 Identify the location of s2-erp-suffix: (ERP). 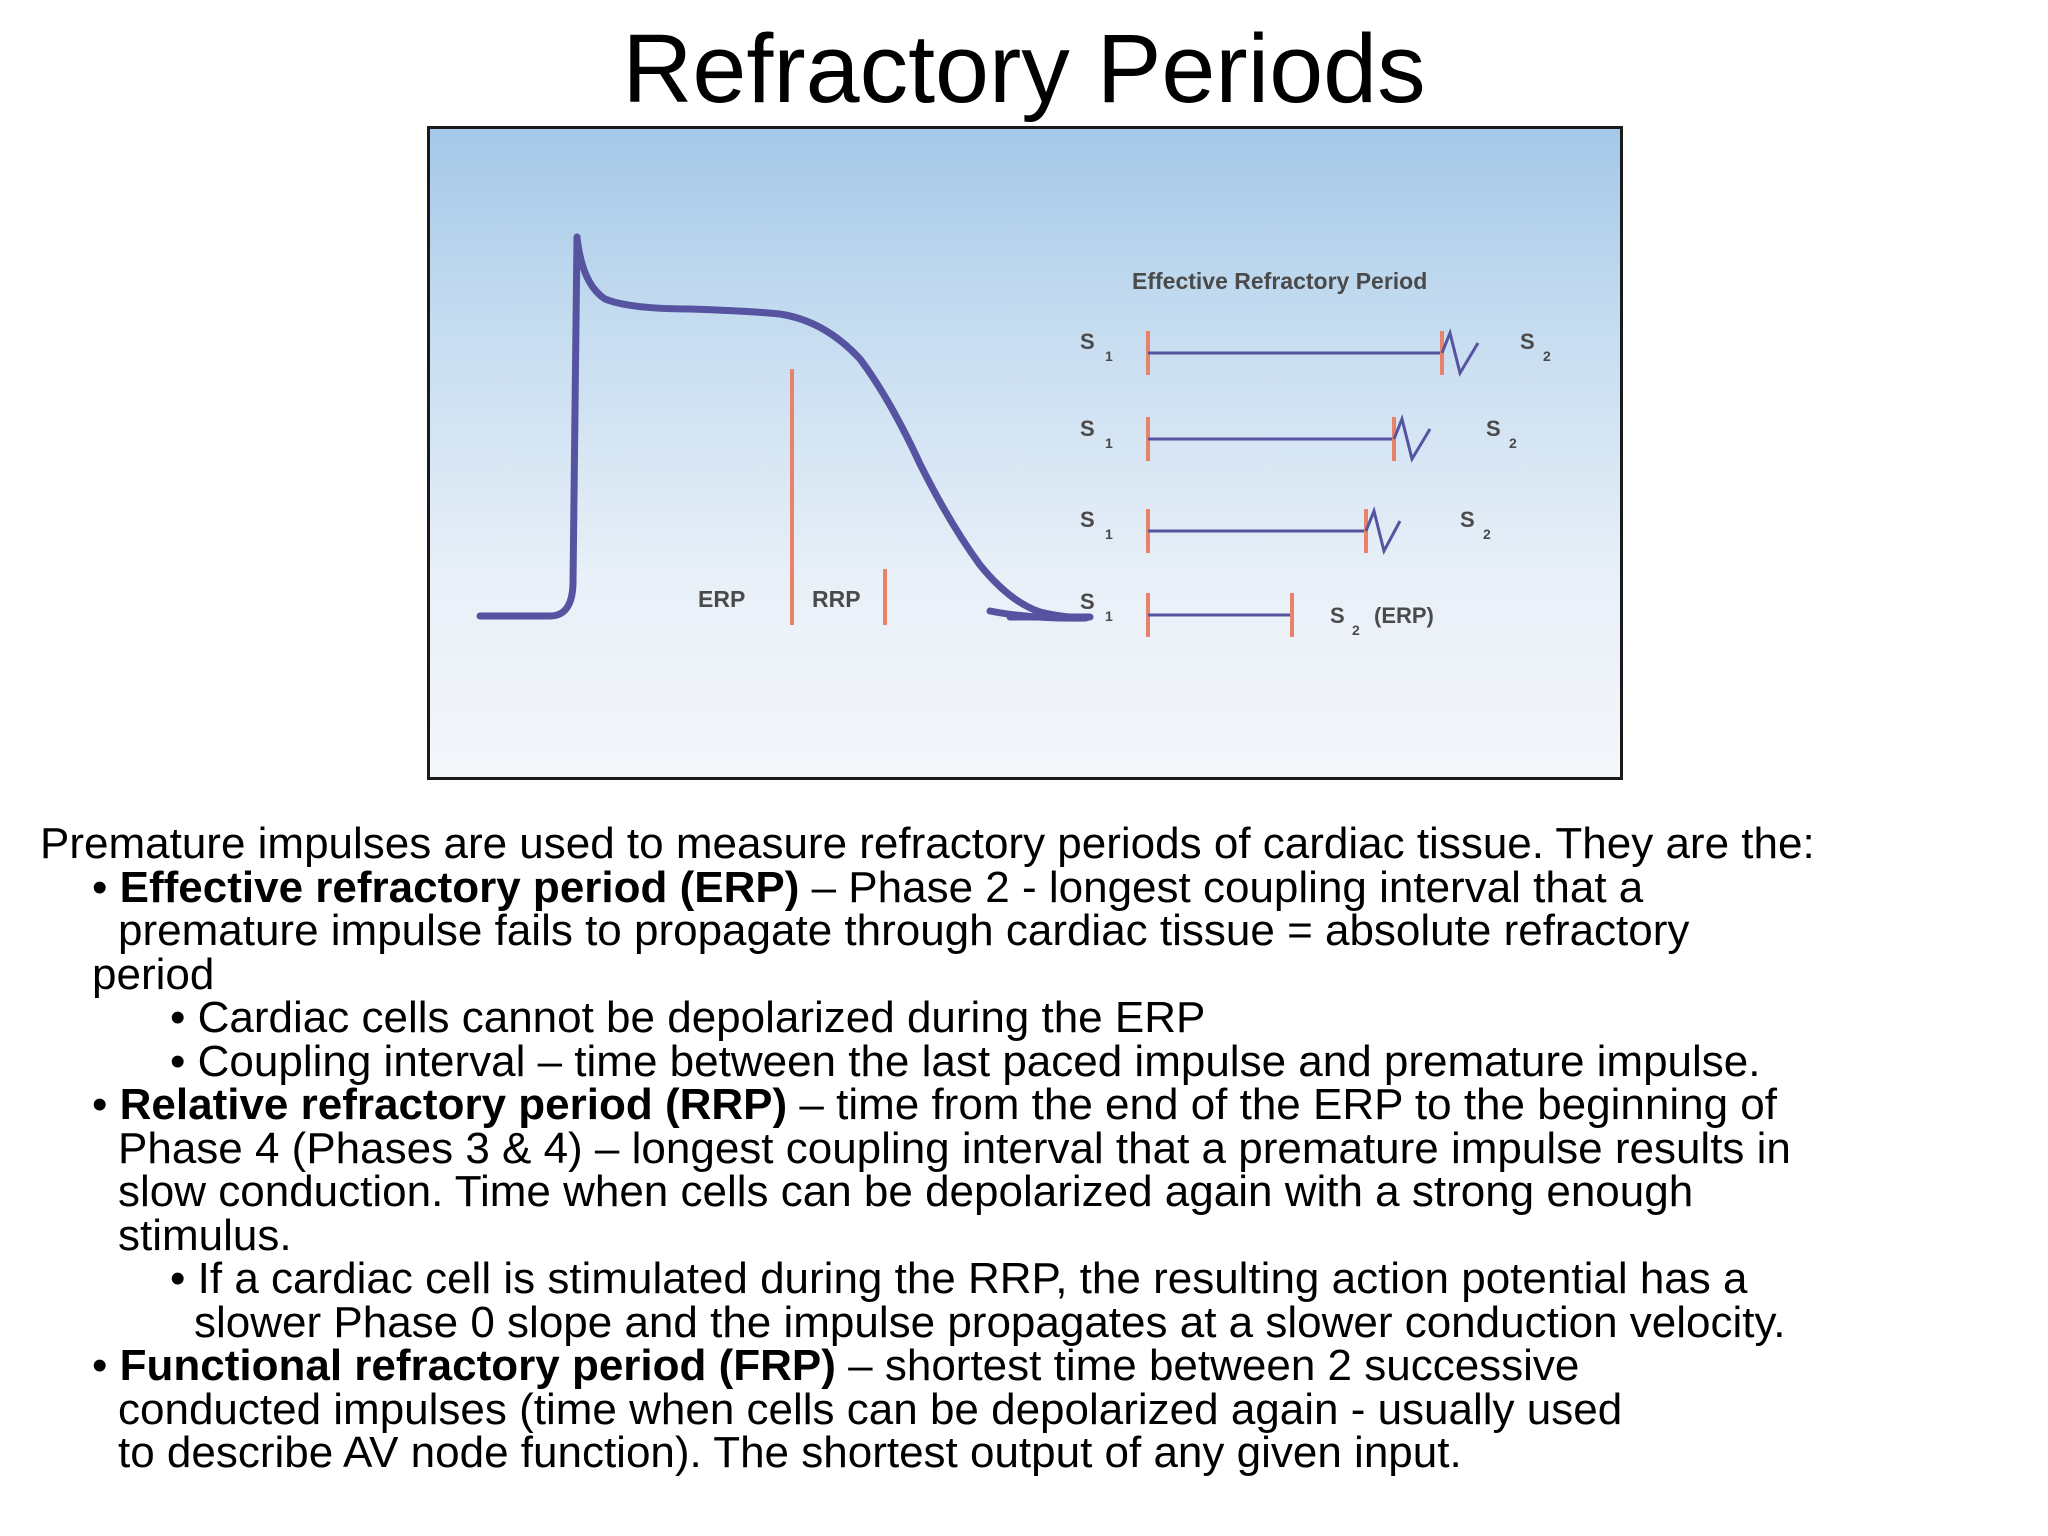
(1404, 615).